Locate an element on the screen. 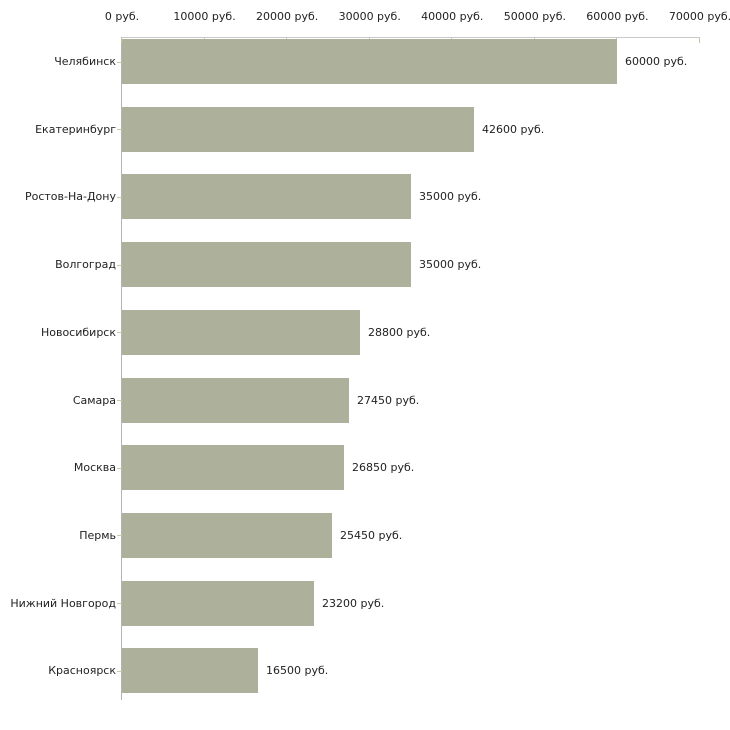 This screenshot has height=730, width=730. value-label: 16500 руб. is located at coordinates (297, 671).